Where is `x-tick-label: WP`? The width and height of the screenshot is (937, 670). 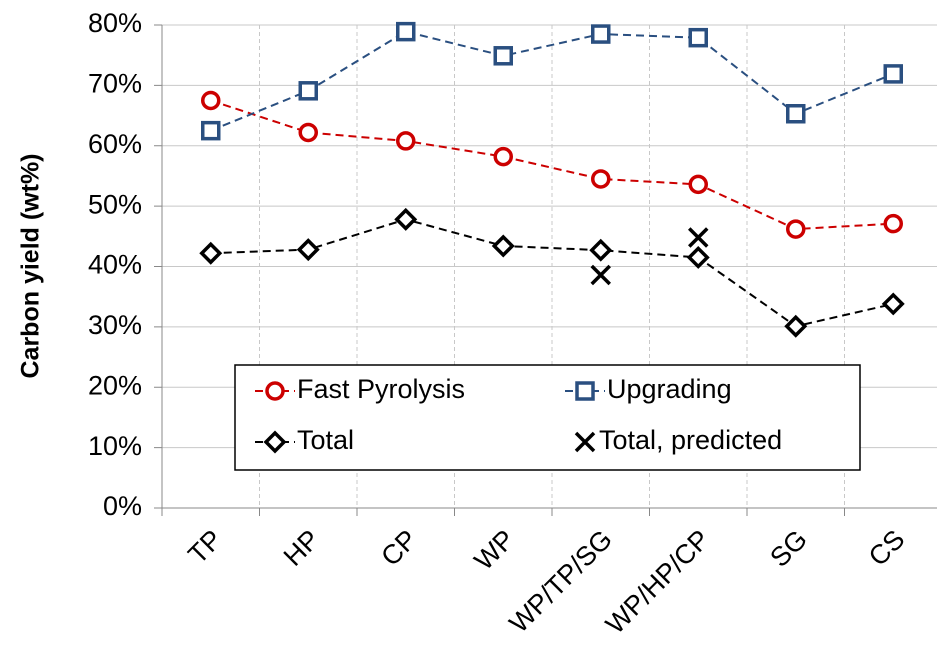
x-tick-label: WP is located at coordinates (495, 550).